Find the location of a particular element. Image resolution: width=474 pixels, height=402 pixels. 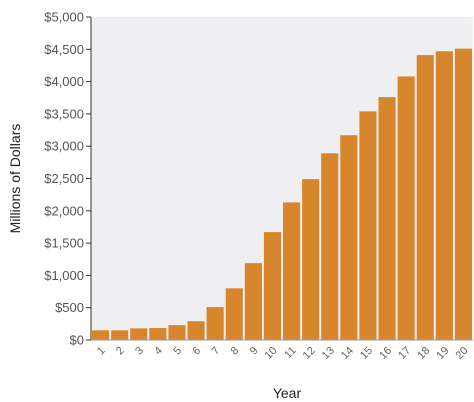

x-tick-label: 13 is located at coordinates (328, 353).